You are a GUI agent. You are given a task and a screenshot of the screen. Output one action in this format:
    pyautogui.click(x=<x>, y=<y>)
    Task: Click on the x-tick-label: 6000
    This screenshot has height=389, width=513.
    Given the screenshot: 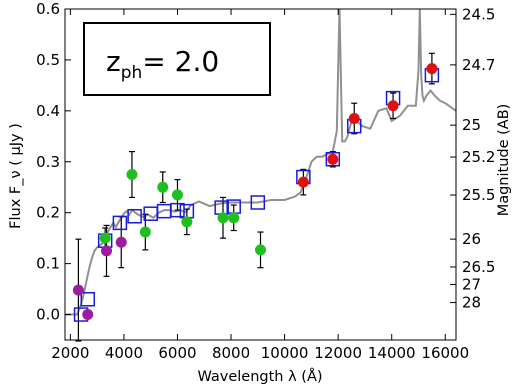 What is the action you would take?
    pyautogui.click(x=177, y=353)
    